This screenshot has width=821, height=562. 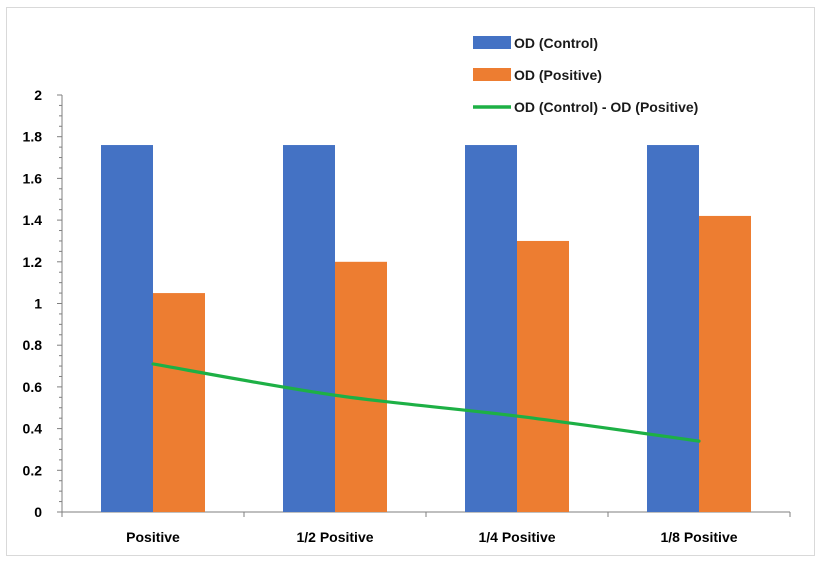 What do you see at coordinates (698, 537) in the screenshot?
I see `x-tick-label: 1/8 Positive` at bounding box center [698, 537].